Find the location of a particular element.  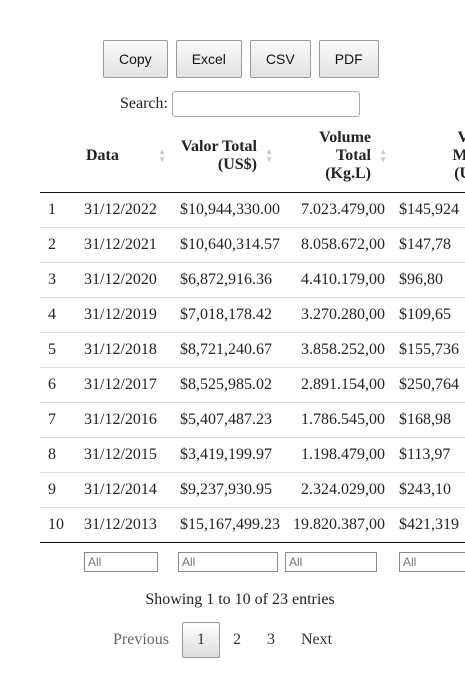

next-button: Next is located at coordinates (317, 639).